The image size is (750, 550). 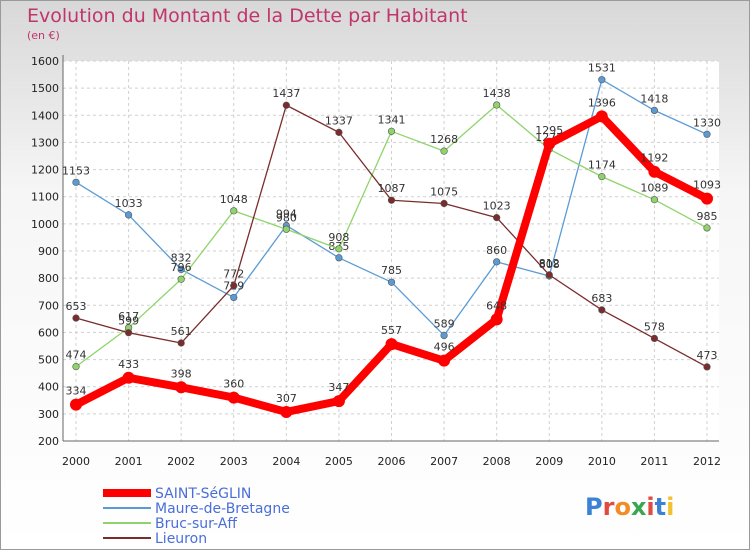 What do you see at coordinates (338, 387) in the screenshot?
I see `data-label: 347` at bounding box center [338, 387].